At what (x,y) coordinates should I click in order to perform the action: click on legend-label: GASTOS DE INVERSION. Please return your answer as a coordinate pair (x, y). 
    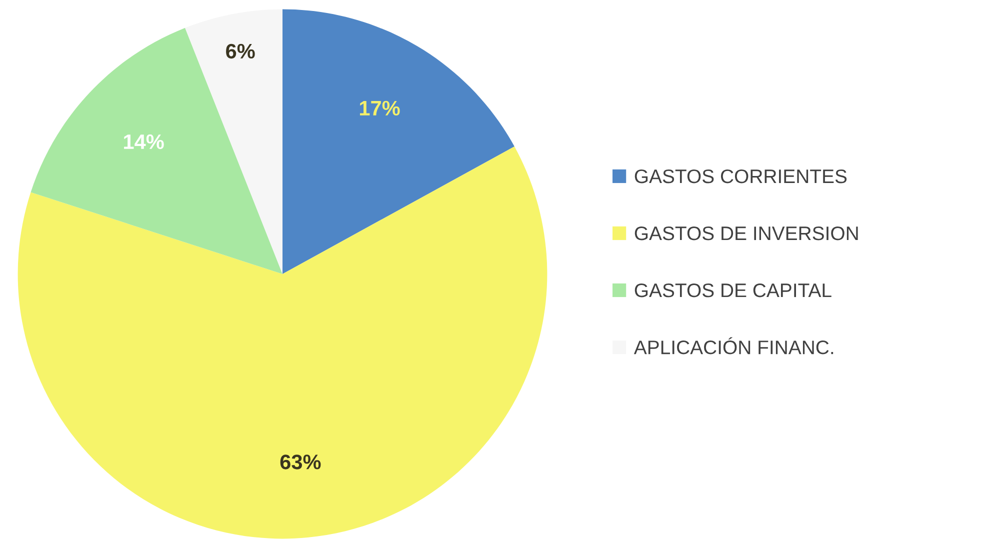
    Looking at the image, I should click on (746, 233).